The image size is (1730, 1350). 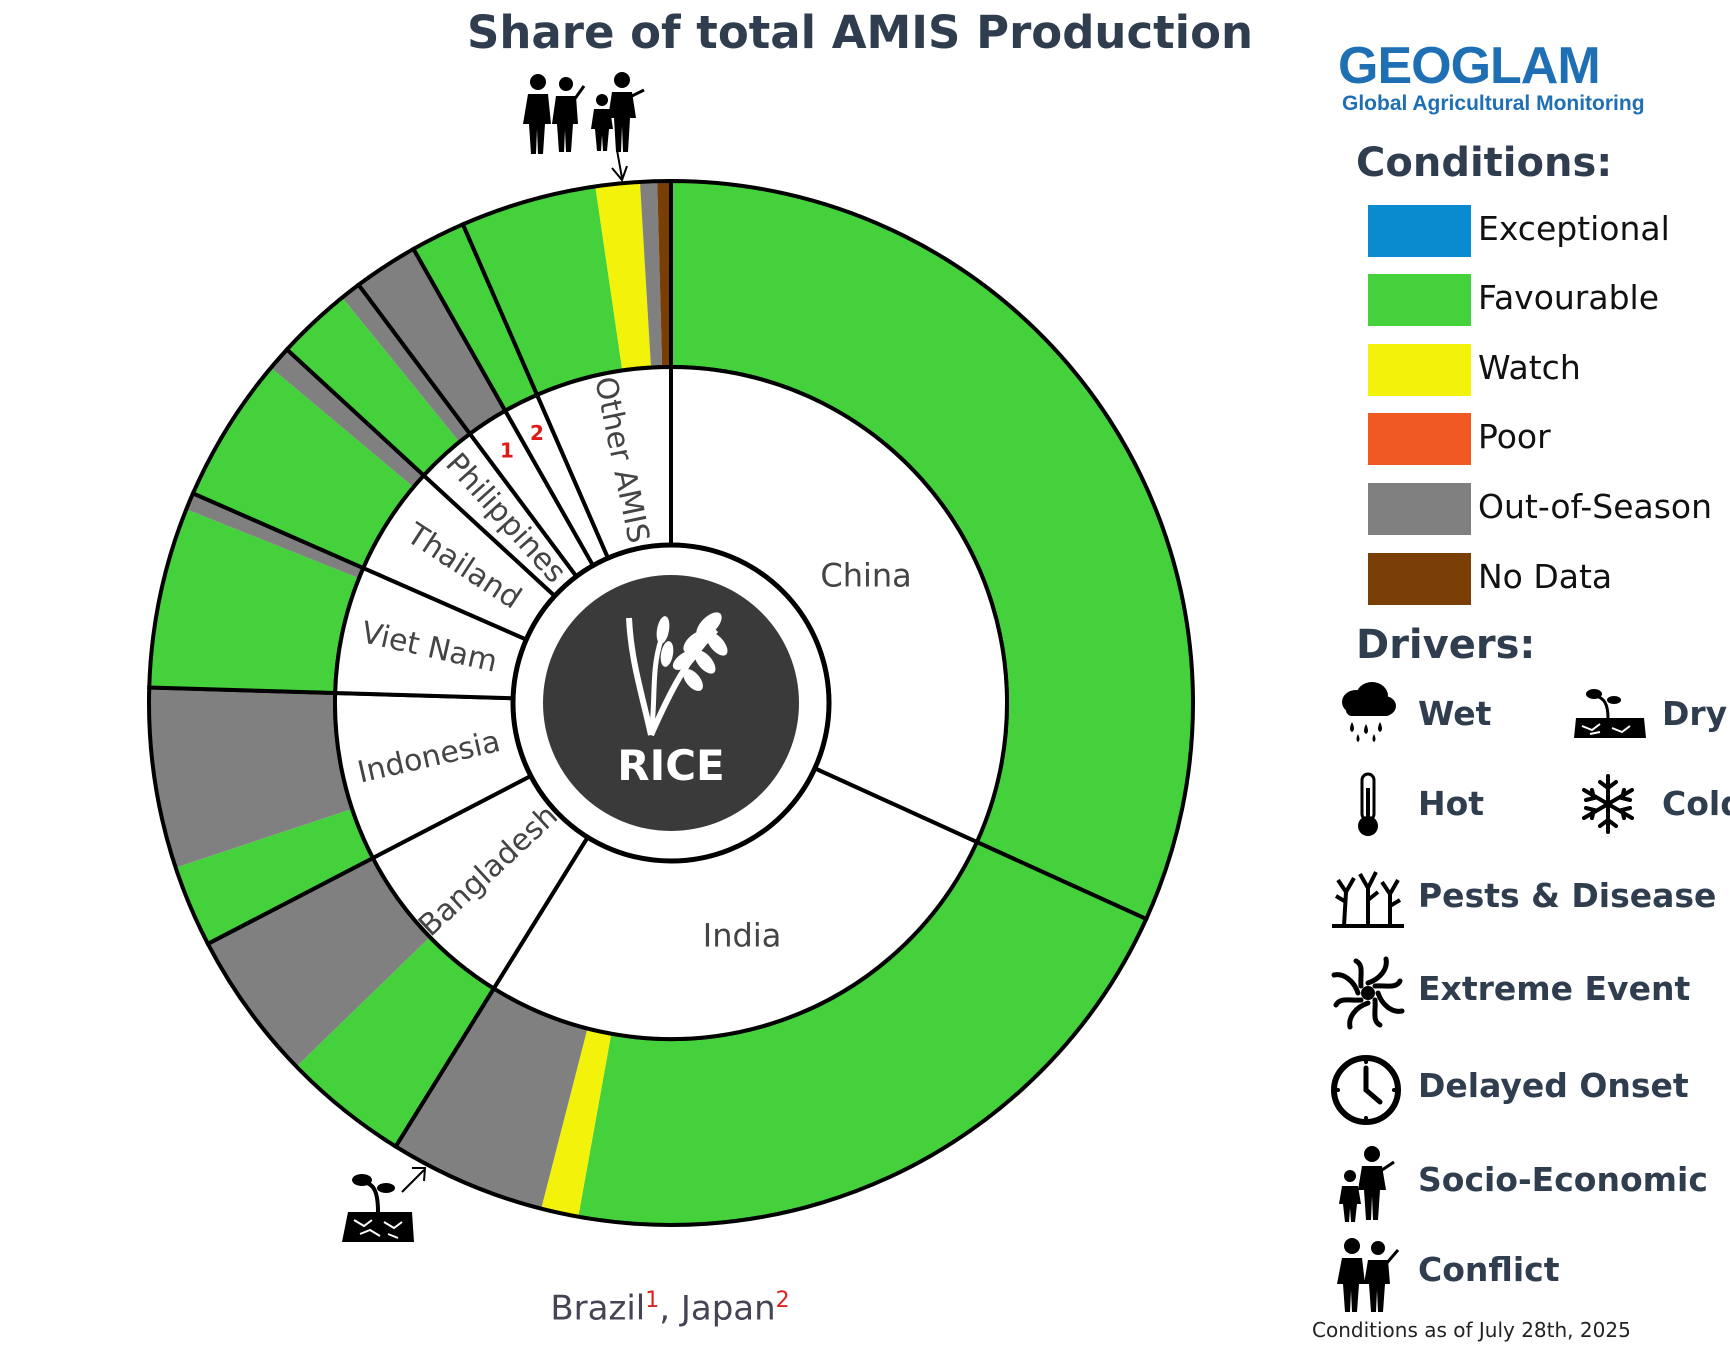 What do you see at coordinates (395, 1042) in the screenshot?
I see `segment-bangladesh-favourable` at bounding box center [395, 1042].